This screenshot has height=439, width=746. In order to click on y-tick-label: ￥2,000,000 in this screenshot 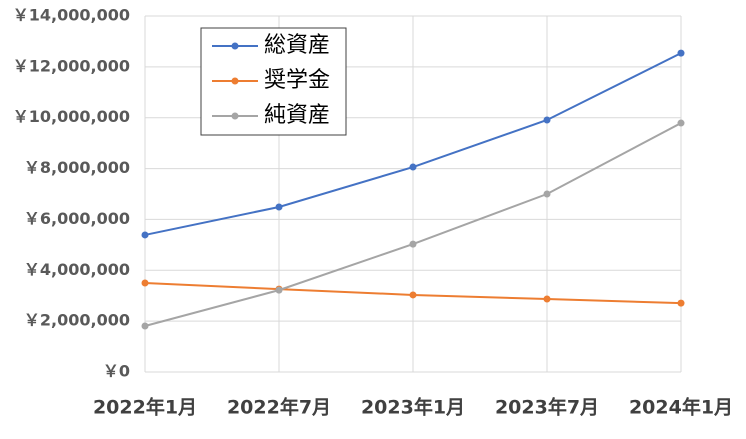, I will do `click(77, 320)`.